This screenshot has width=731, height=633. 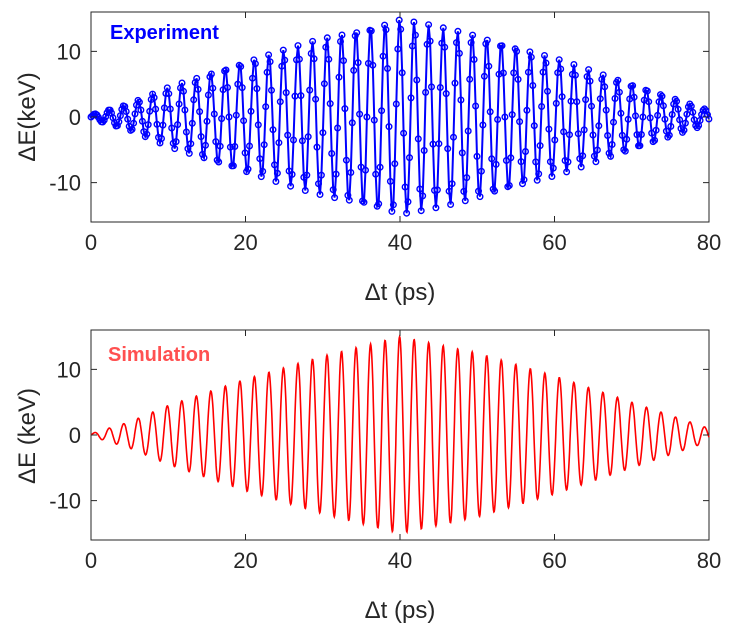 What do you see at coordinates (245, 560) in the screenshot?
I see `x-tick-label: 20` at bounding box center [245, 560].